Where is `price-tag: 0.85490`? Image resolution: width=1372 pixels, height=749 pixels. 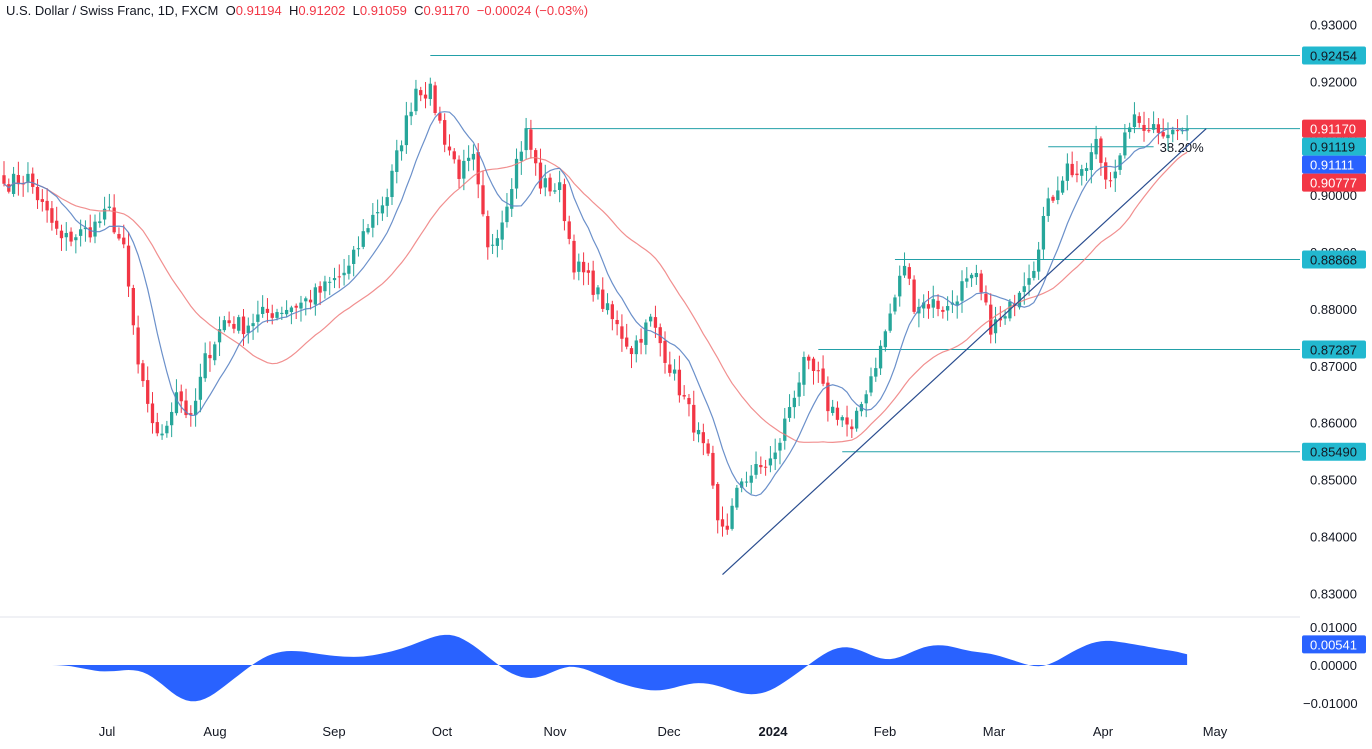
price-tag: 0.85490 is located at coordinates (1334, 451).